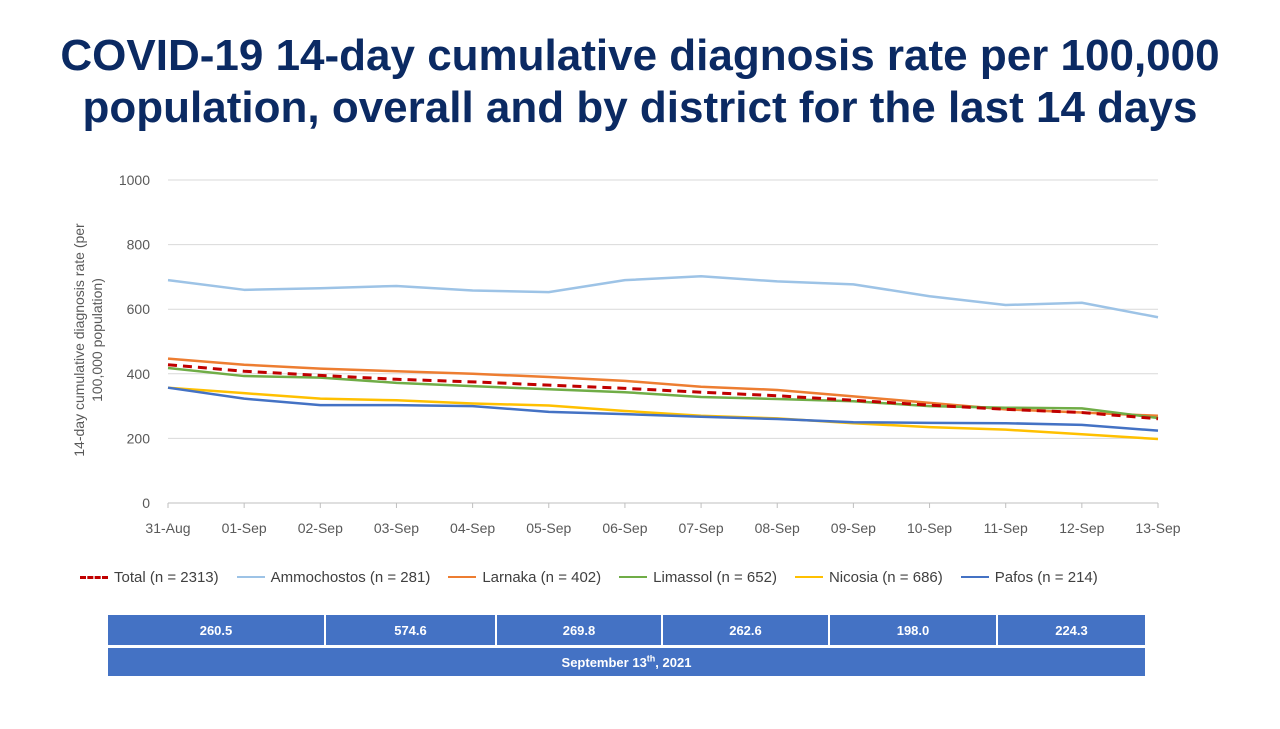 Image resolution: width=1280 pixels, height=729 pixels. What do you see at coordinates (624, 528) in the screenshot?
I see `x-tick-label: 06-Sep` at bounding box center [624, 528].